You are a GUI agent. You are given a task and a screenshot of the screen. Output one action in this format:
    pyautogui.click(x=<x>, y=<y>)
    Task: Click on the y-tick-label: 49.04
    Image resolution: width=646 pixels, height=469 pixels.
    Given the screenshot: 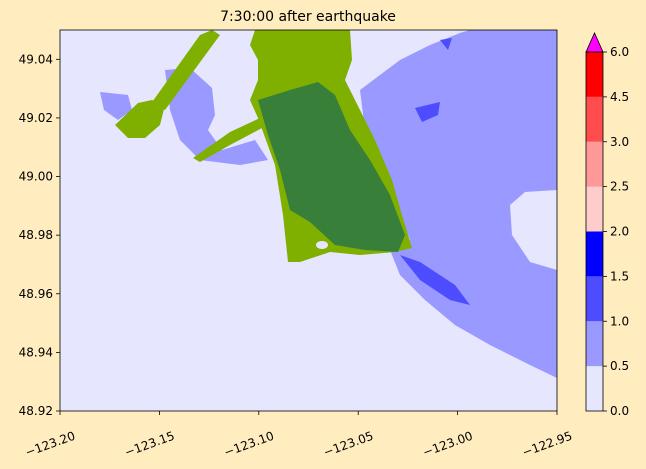 What is the action you would take?
    pyautogui.click(x=36, y=59)
    